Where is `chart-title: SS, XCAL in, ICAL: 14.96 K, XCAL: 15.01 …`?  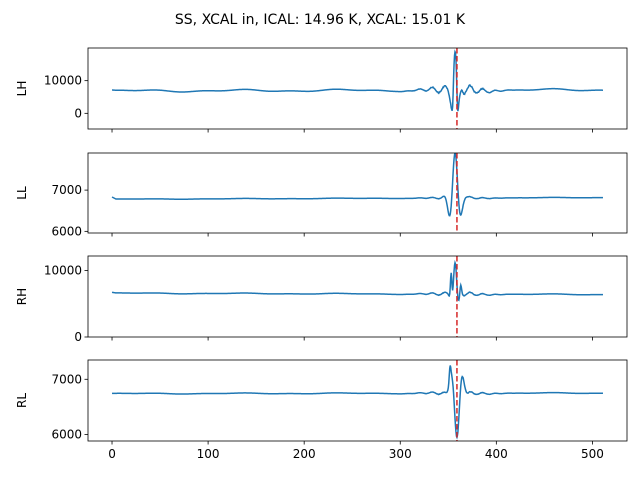 chart-title: SS, XCAL in, ICAL: 14.96 K, XCAL: 15.01 … is located at coordinates (320, 20).